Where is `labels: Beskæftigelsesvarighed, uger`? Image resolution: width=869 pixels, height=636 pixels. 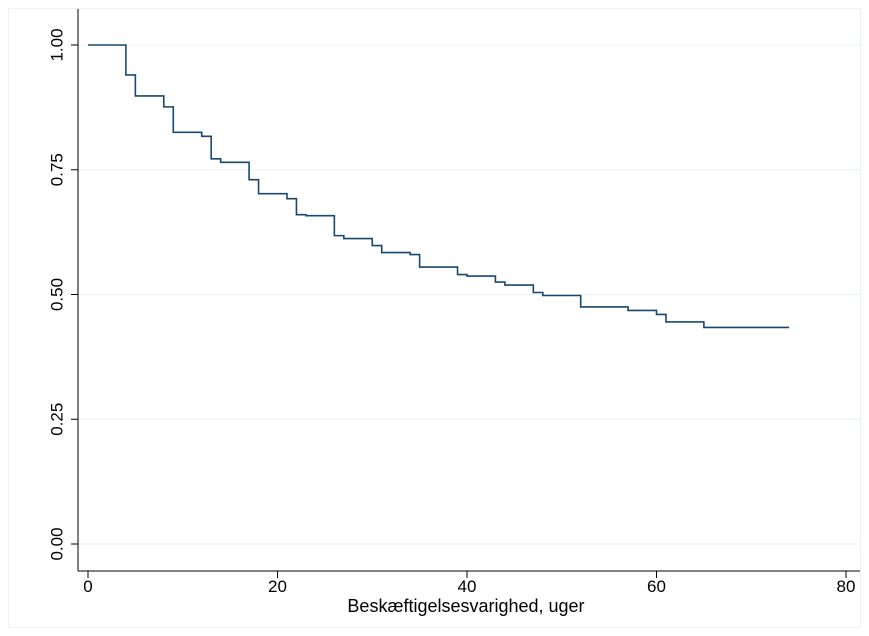
labels: Beskæftigelsesvarighed, uger is located at coordinates (465, 606).